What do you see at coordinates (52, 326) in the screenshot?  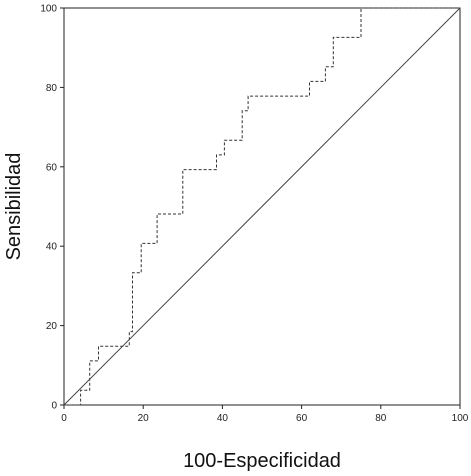 I see `y-tick-label: 20` at bounding box center [52, 326].